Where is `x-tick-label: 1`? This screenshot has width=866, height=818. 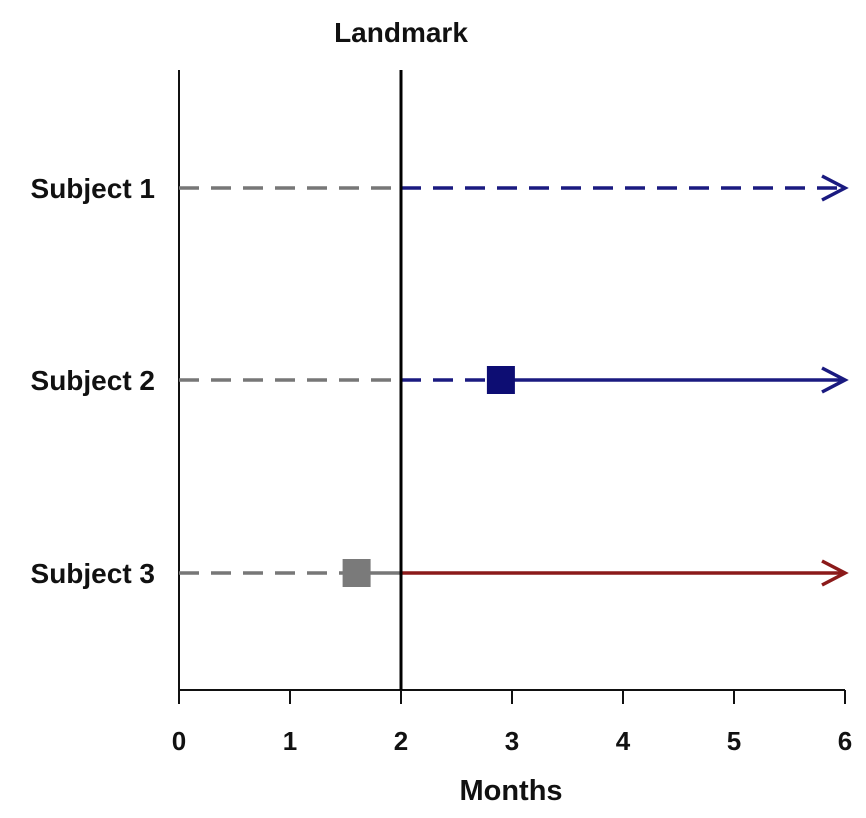
x-tick-label: 1 is located at coordinates (290, 741).